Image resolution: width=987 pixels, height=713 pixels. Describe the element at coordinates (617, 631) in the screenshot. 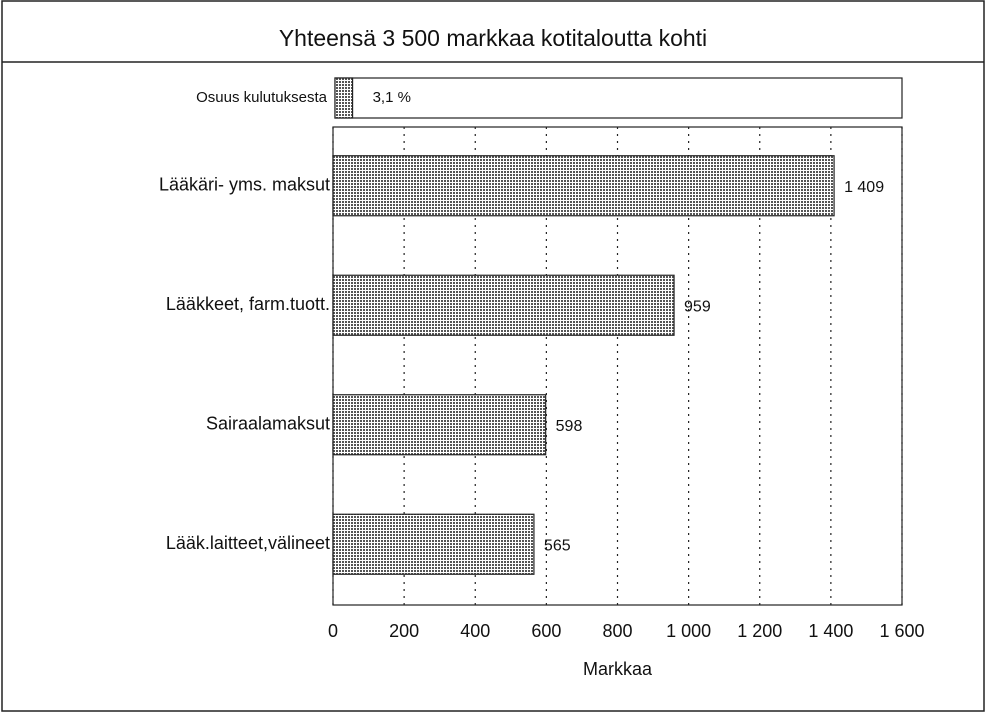

I see `x-tick-label: 800` at that location.